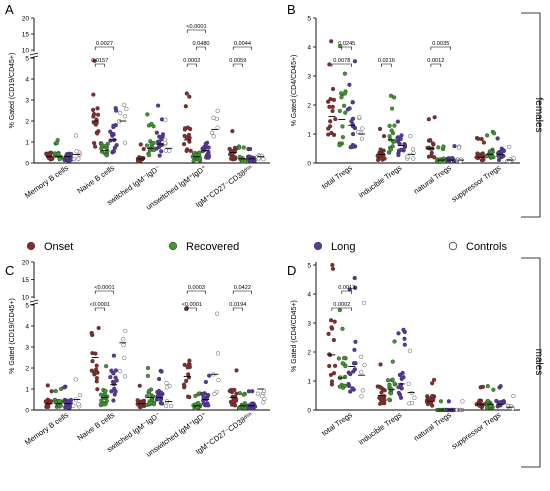  What do you see at coordinates (318, 246) in the screenshot?
I see `legend-swatch-long` at bounding box center [318, 246].